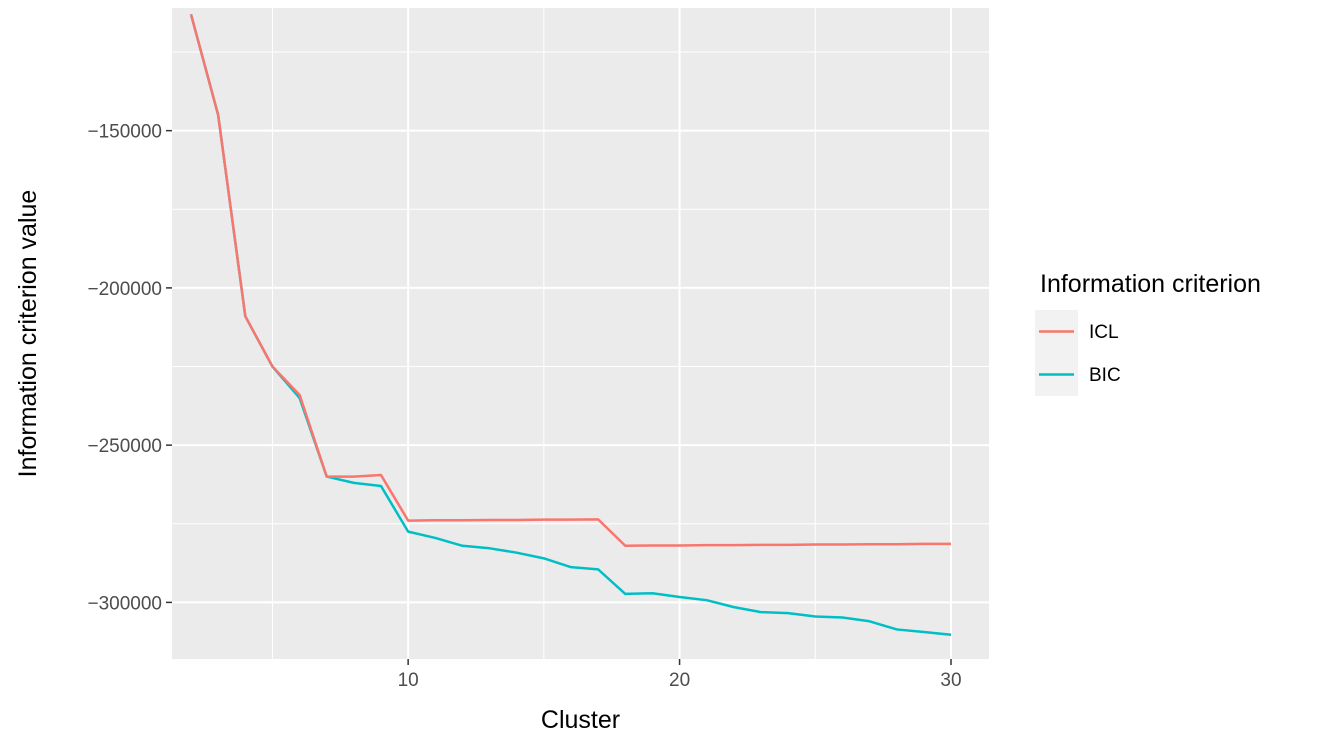 The image size is (1344, 735). Describe the element at coordinates (28, 334) in the screenshot. I see `y-axis-title: Information criterion value` at that location.